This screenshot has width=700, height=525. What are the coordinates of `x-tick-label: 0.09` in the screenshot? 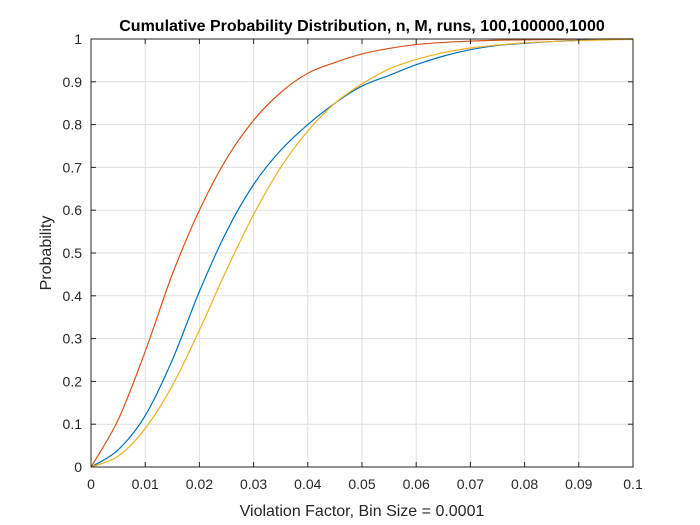 It's located at (578, 484).